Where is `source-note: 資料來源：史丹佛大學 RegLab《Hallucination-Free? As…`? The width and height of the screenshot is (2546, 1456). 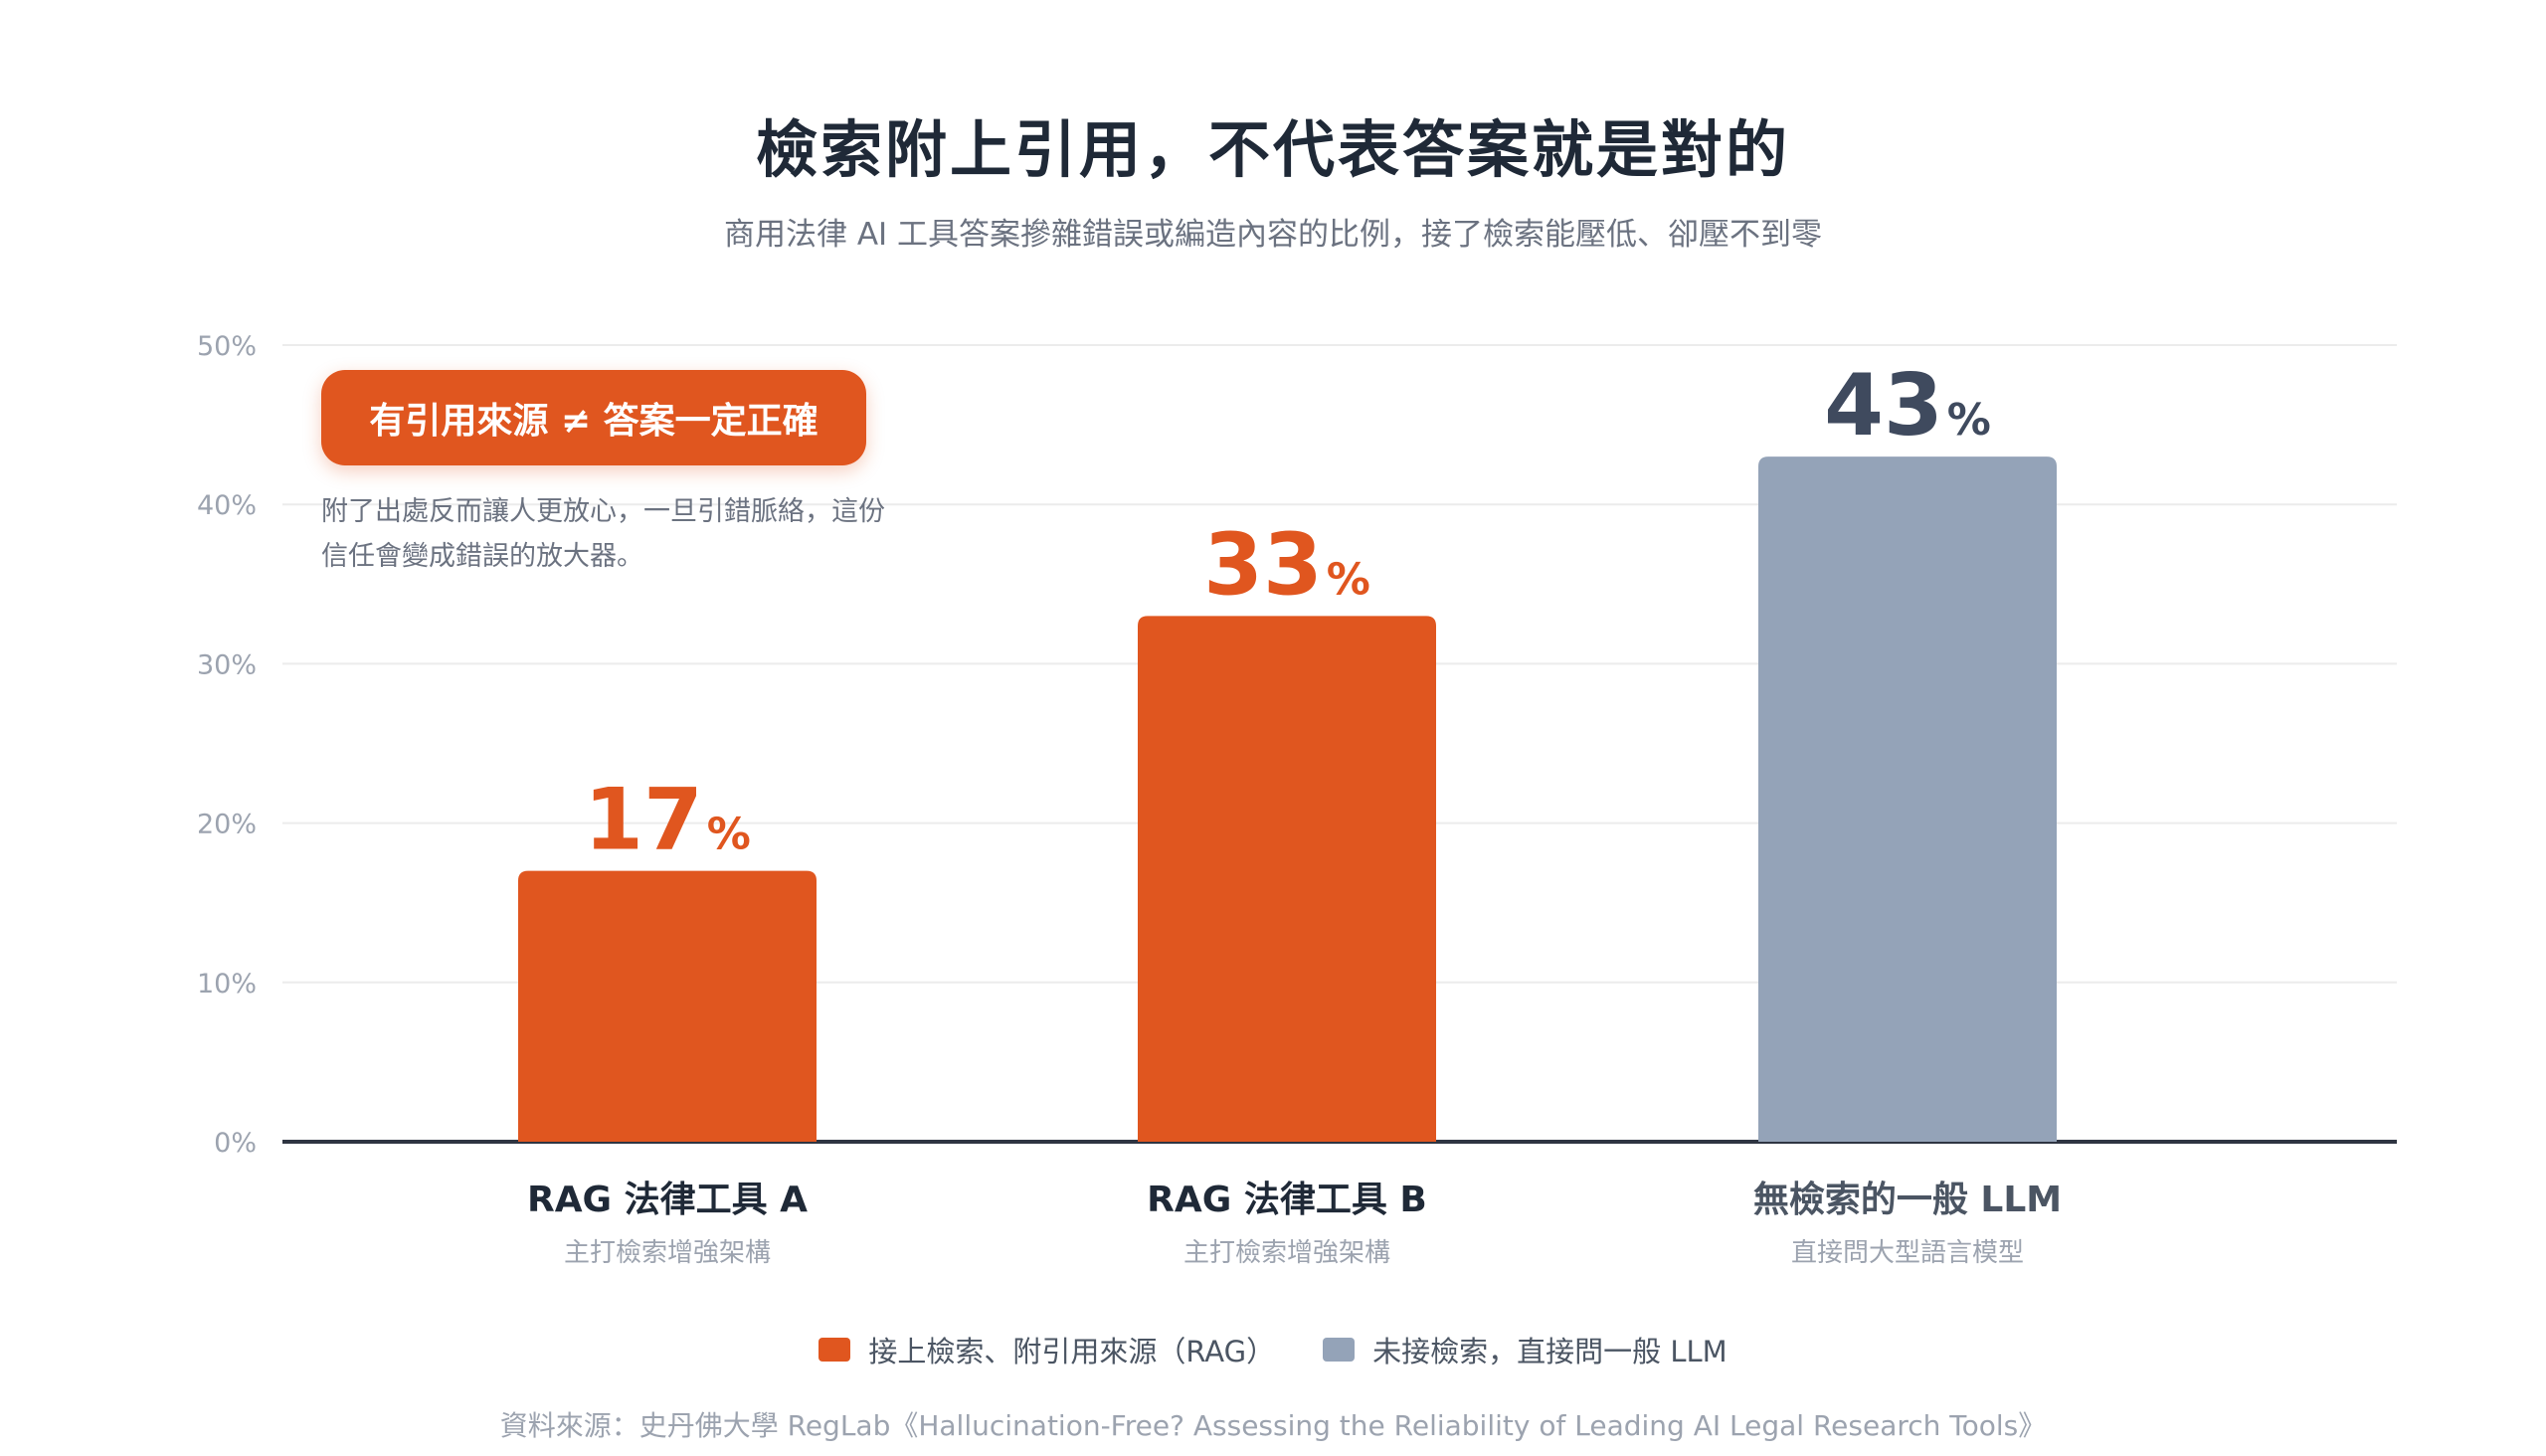
source-note: 資料來源：史丹佛大學 RegLab《Hallucination-Free? As… is located at coordinates (1273, 1425).